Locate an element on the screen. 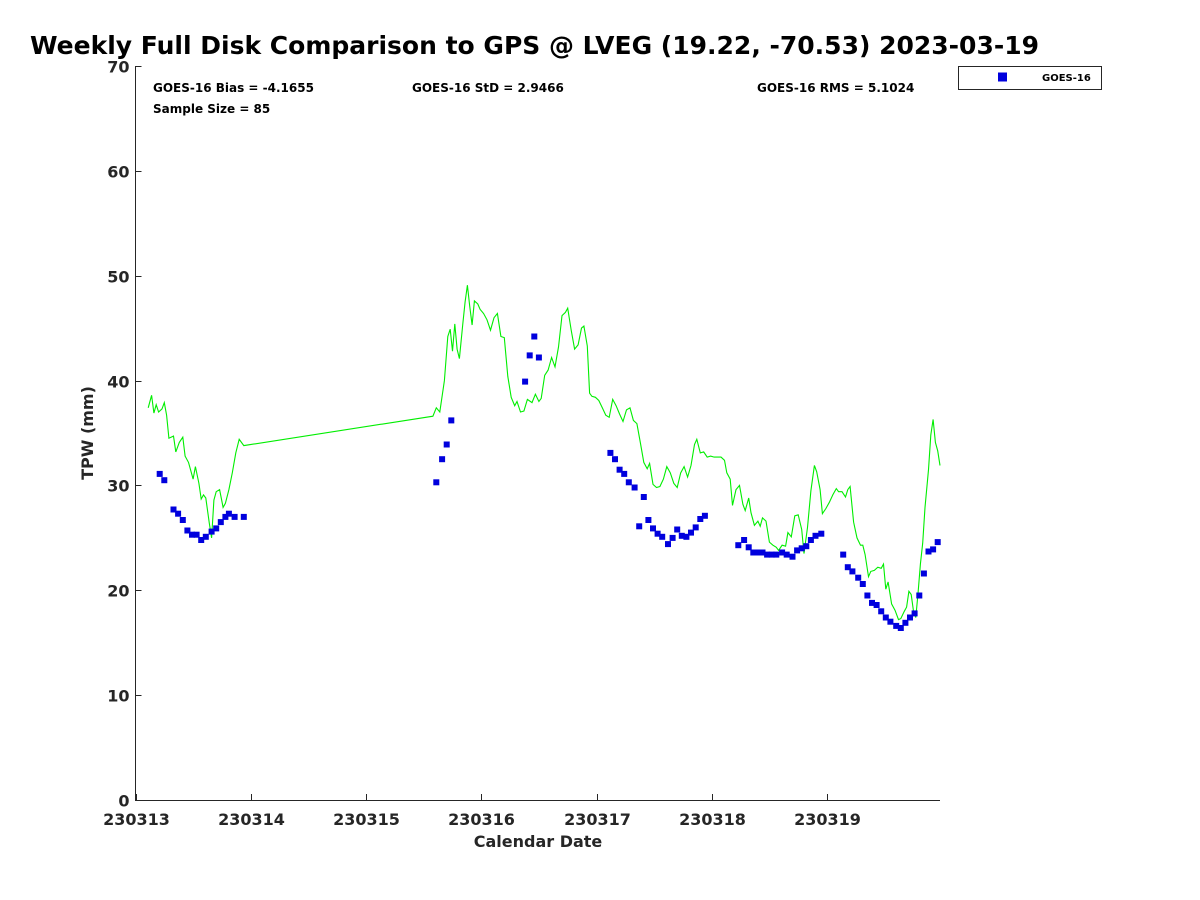  y-tick-label: 70 is located at coordinates (118, 67).